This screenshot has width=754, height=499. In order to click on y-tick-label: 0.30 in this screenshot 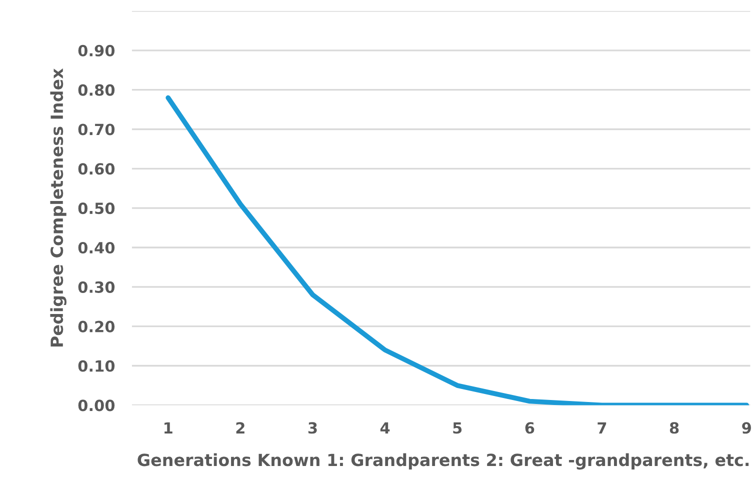, I will do `click(96, 287)`.